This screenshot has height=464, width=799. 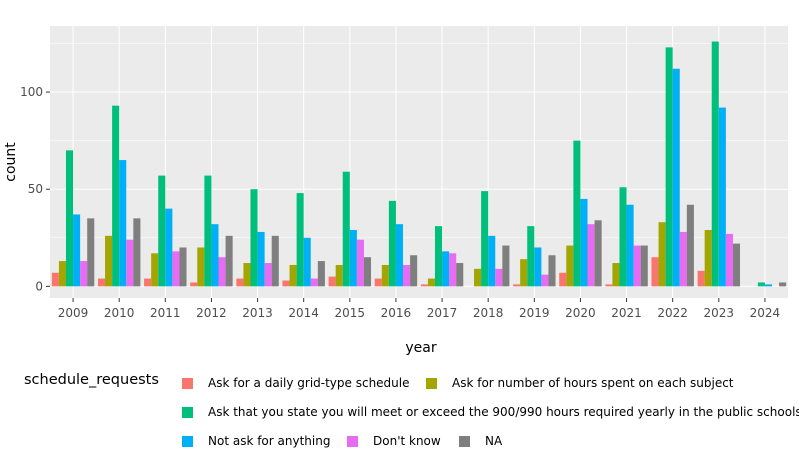 I want to click on x-tick-label: 2021, so click(x=626, y=313).